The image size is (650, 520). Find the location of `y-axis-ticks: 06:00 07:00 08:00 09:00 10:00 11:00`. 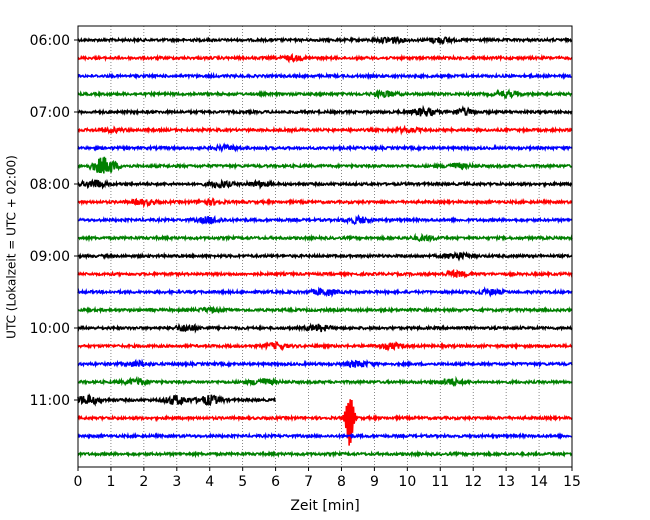

y-axis-ticks: 06:00 07:00 08:00 09:00 10:00 11:00 is located at coordinates (54, 221).